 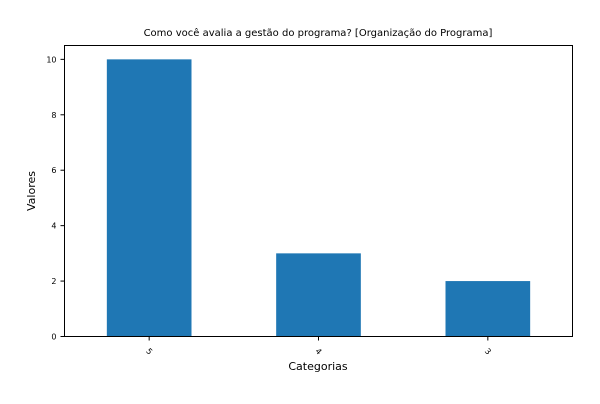 What do you see at coordinates (51, 59) in the screenshot?
I see `y-tick-label: 10` at bounding box center [51, 59].